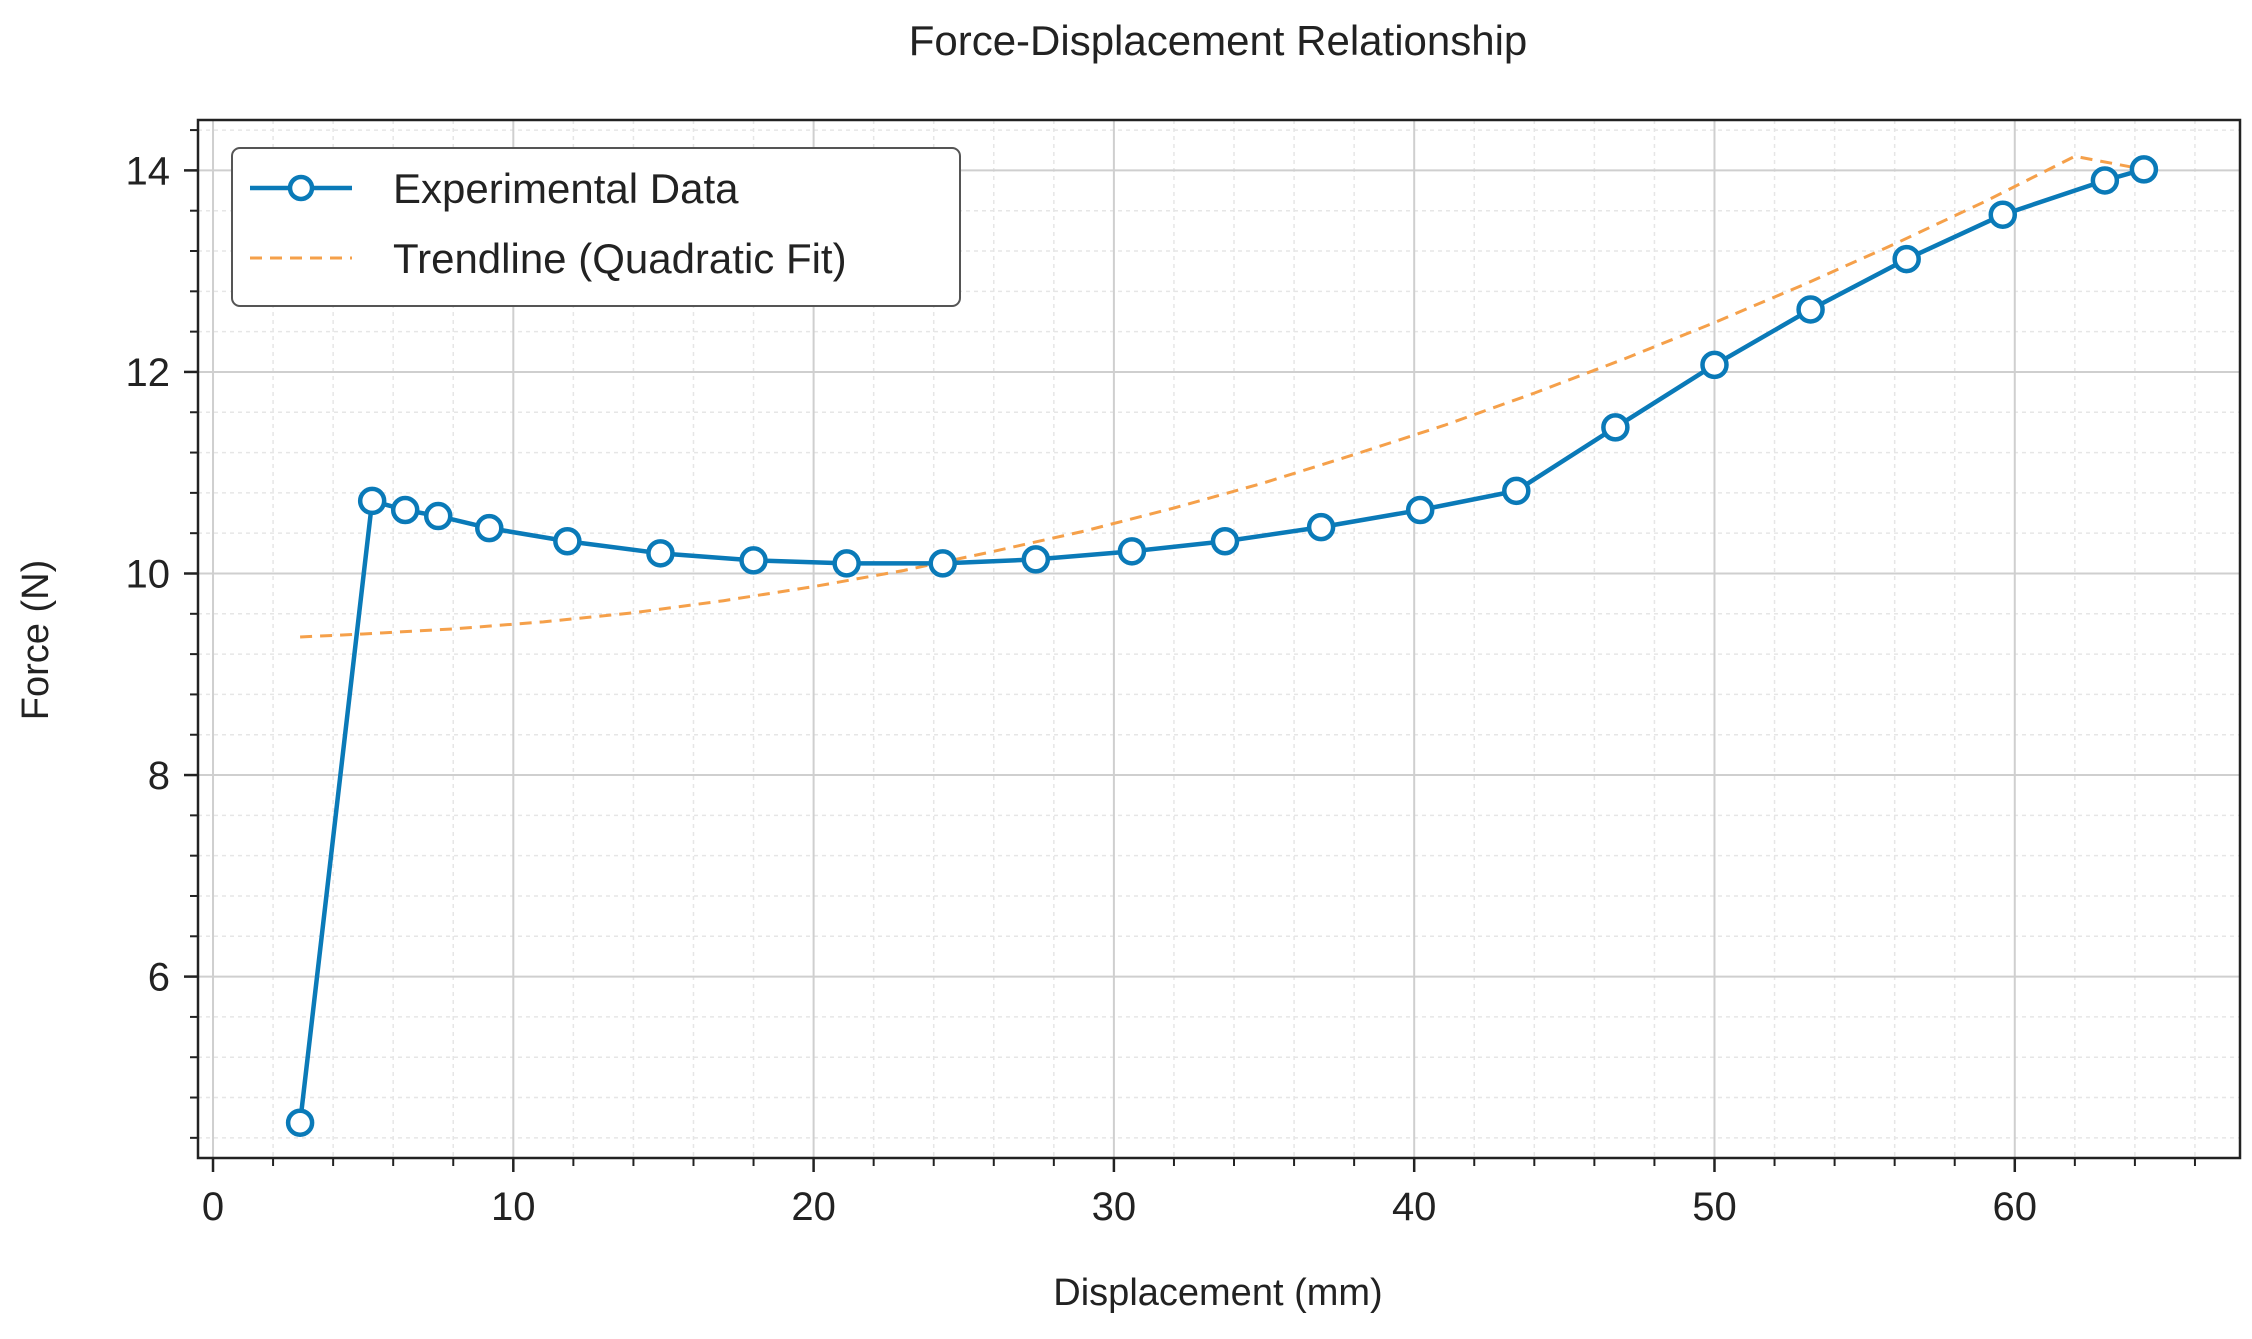 The height and width of the screenshot is (1339, 2252). What do you see at coordinates (148, 574) in the screenshot?
I see `y-tick-label: 10` at bounding box center [148, 574].